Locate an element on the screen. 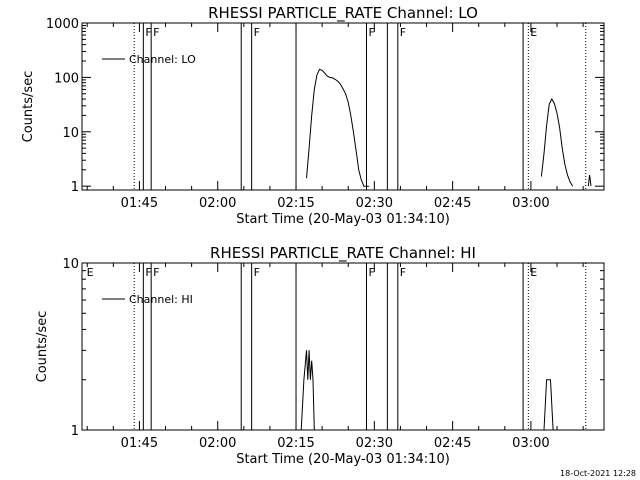  legend-label: Channel: LO is located at coordinates (162, 59).